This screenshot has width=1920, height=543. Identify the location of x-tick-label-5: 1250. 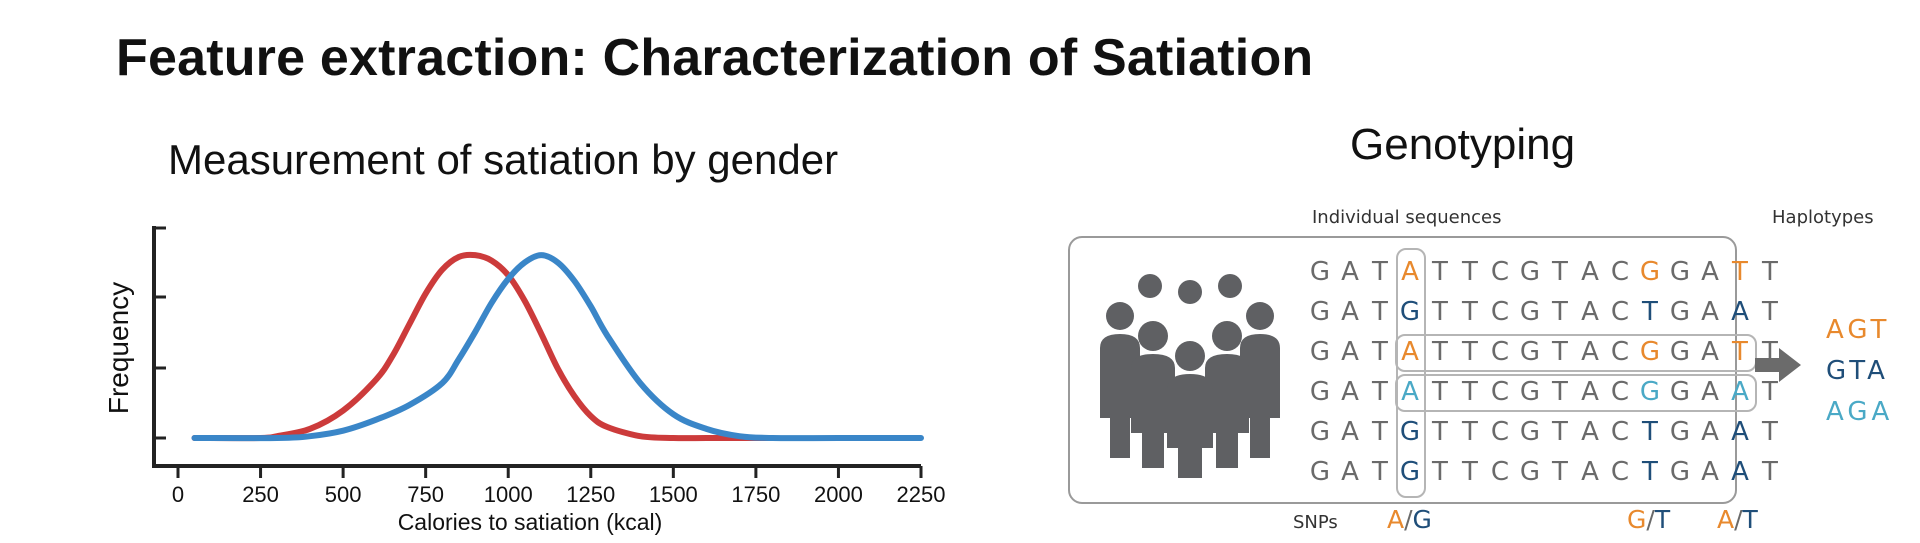
(590, 494).